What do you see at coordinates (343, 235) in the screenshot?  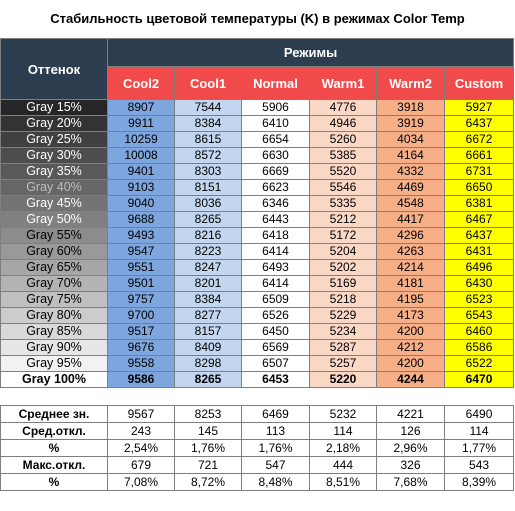 I see `value-cell-warm1: 5172` at bounding box center [343, 235].